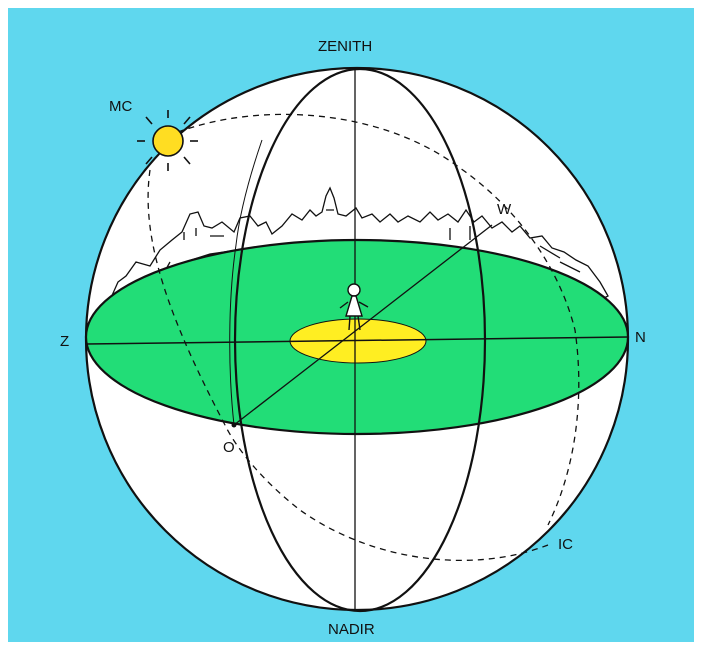  Describe the element at coordinates (351, 629) in the screenshot. I see `nadir-label: NADIR` at that location.